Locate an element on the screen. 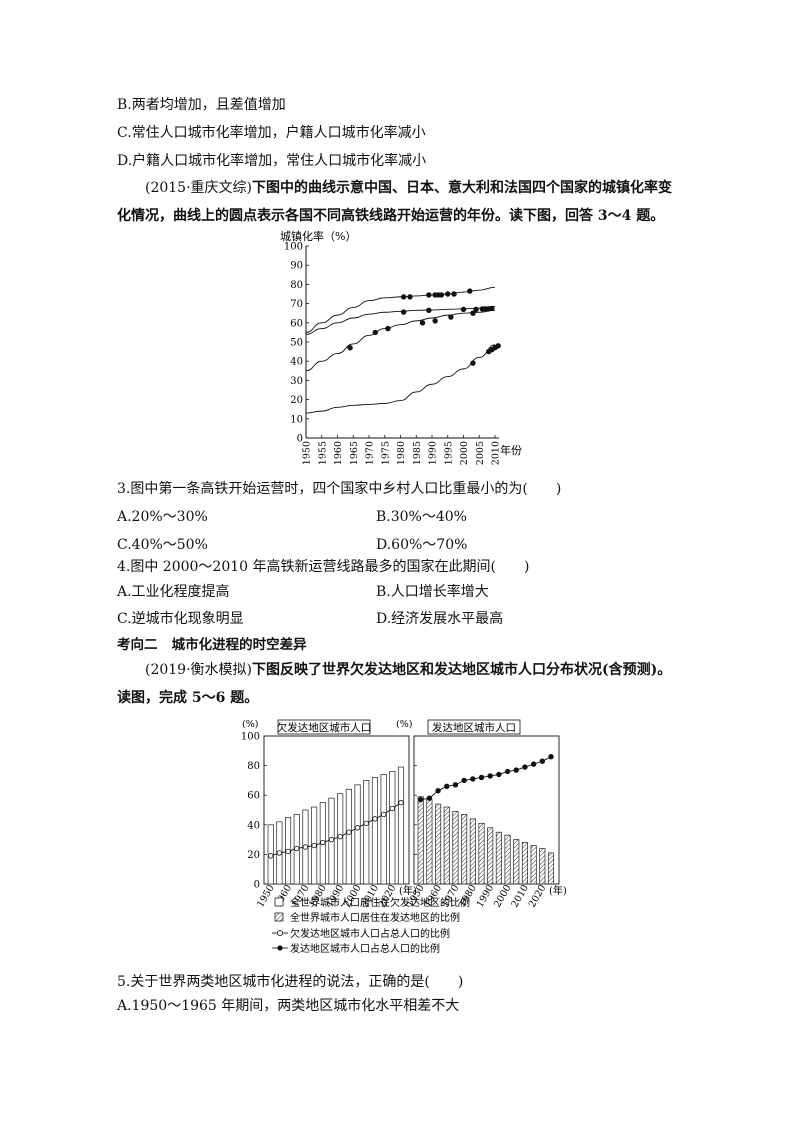  legend-marker-open is located at coordinates (280, 933).